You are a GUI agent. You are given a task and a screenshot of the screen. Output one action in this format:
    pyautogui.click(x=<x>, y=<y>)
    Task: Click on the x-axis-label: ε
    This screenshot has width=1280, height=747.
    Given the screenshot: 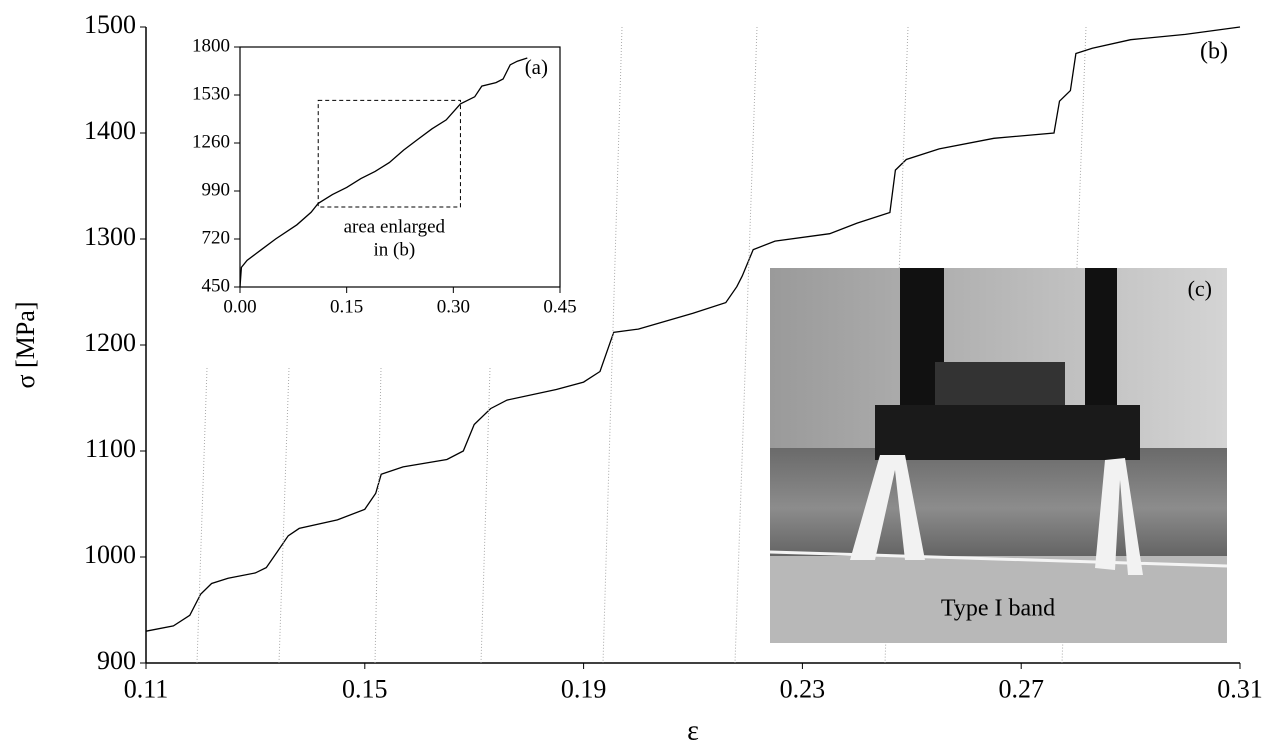 What is the action you would take?
    pyautogui.click(x=693, y=730)
    